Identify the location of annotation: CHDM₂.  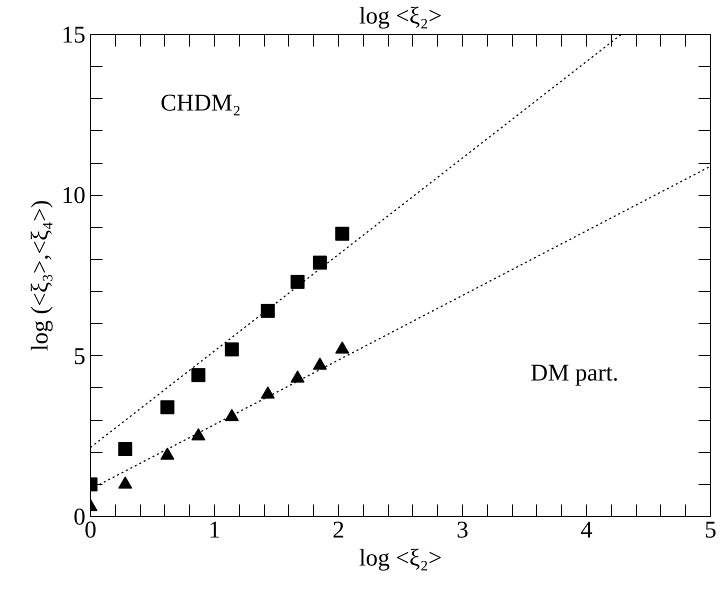
(200, 103).